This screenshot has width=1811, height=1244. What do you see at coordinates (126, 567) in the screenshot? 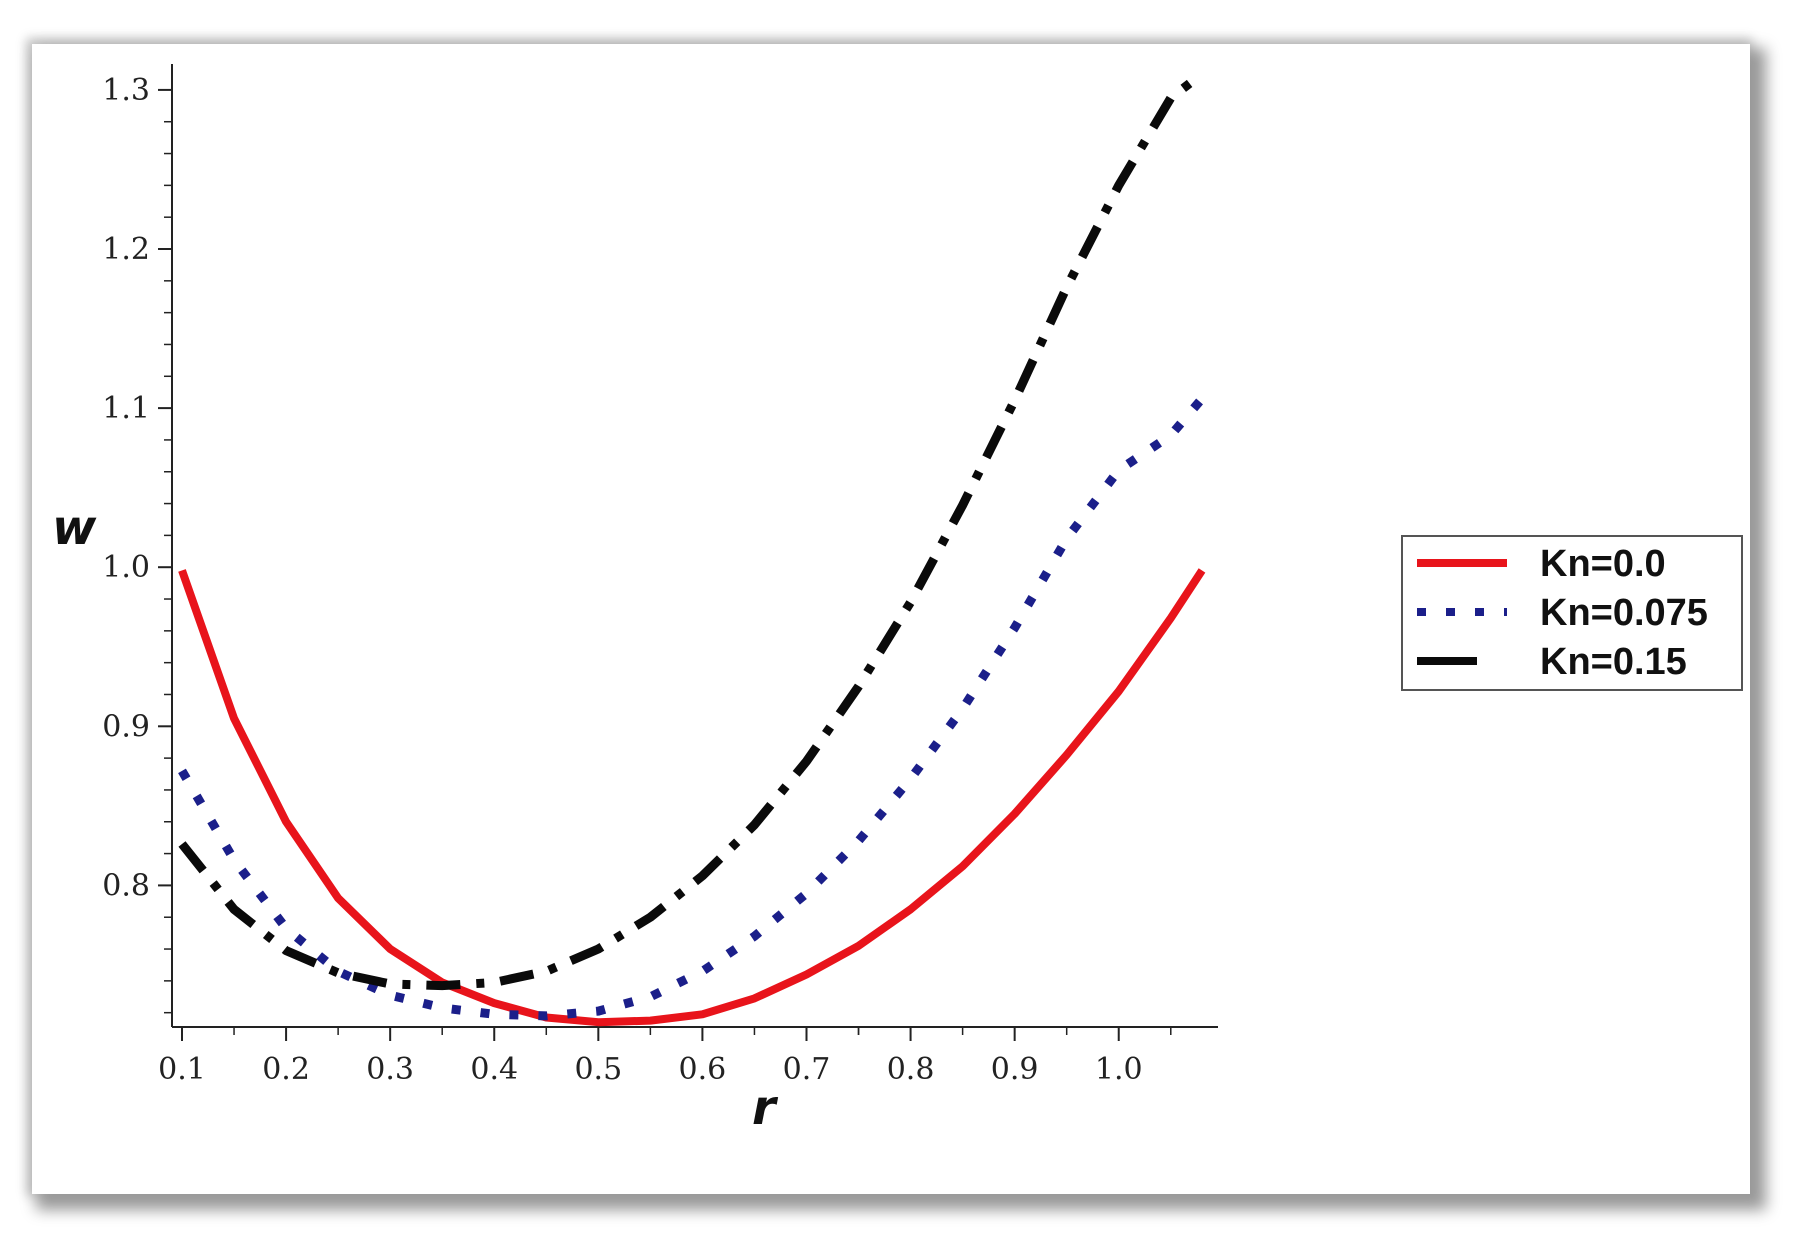
I see `y-tick-label: 1.0` at bounding box center [126, 567].